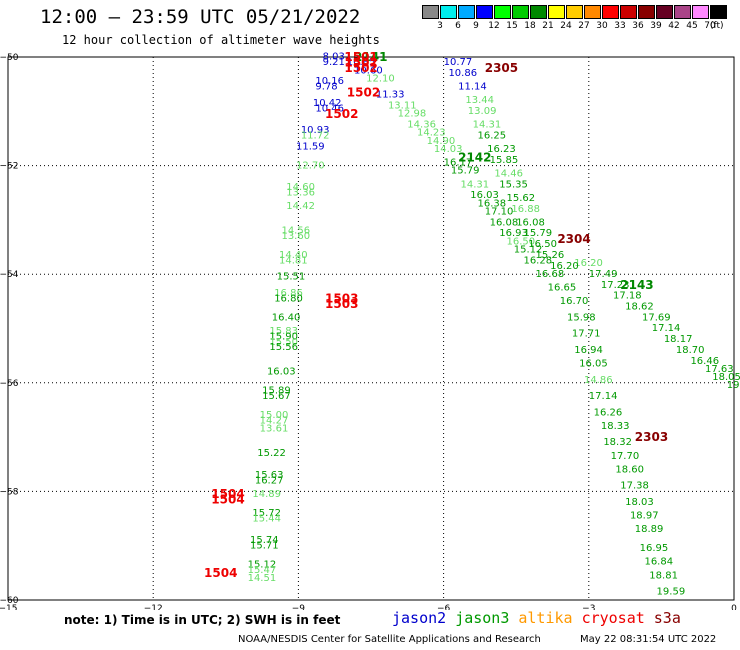  I want to click on wave-height-label: 16.20, so click(564, 266).